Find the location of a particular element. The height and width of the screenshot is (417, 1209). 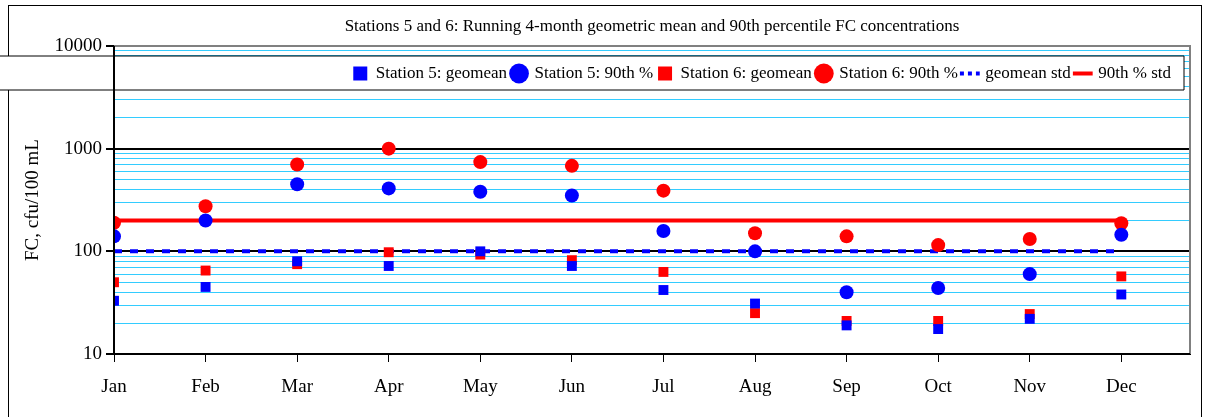

x-tick-label: Aug is located at coordinates (755, 386).